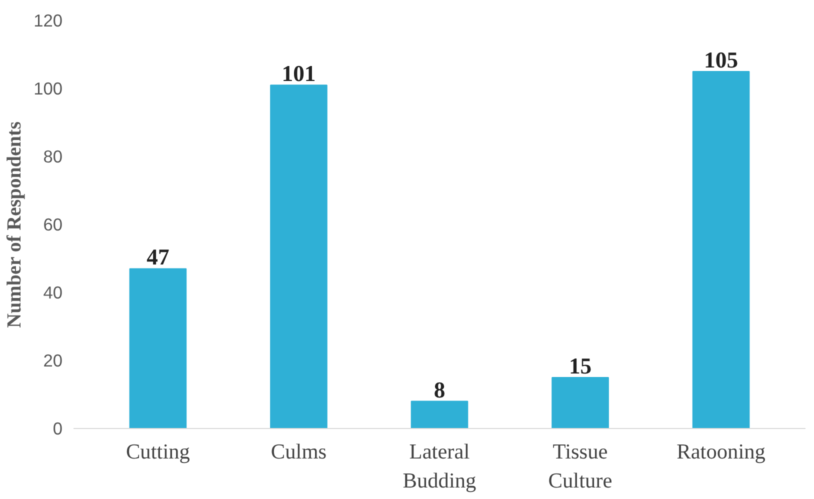 The image size is (814, 499). Describe the element at coordinates (298, 452) in the screenshot. I see `x-tick-label: Culms` at that location.